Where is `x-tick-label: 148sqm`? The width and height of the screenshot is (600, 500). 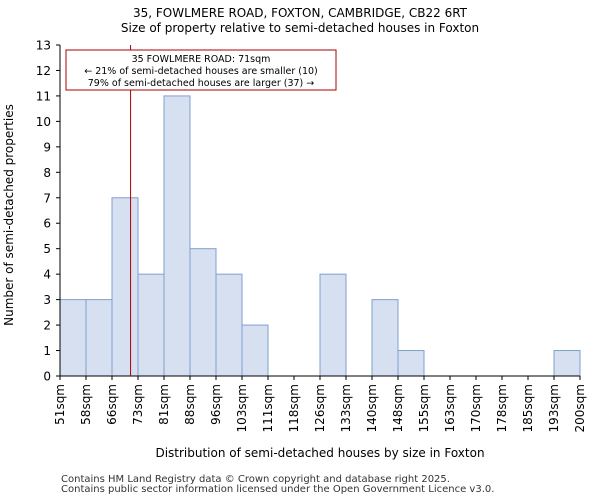 x-tick-label: 148sqm is located at coordinates (398, 408).